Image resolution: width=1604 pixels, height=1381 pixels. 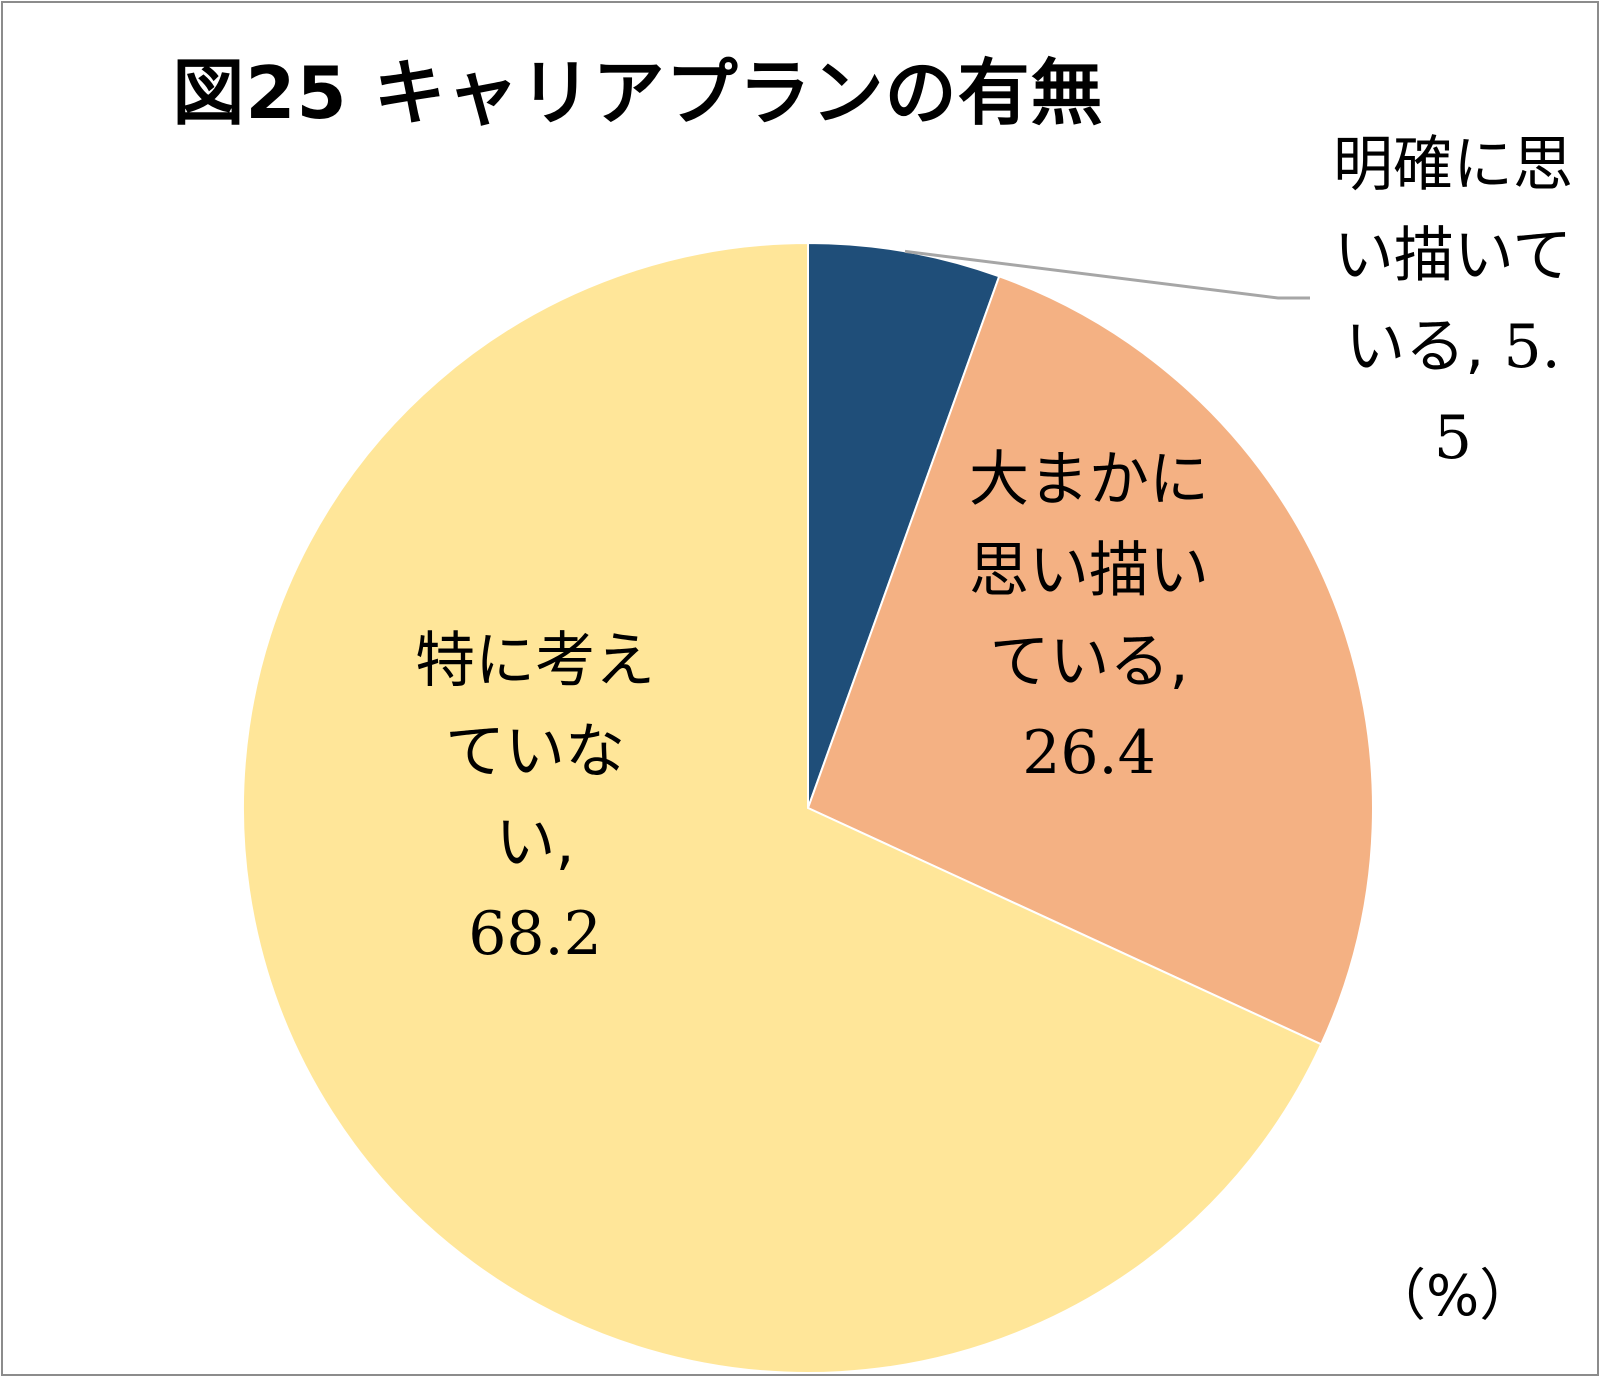 I want to click on chart-title: 図25 キャリアプランの有無, so click(x=638, y=93).